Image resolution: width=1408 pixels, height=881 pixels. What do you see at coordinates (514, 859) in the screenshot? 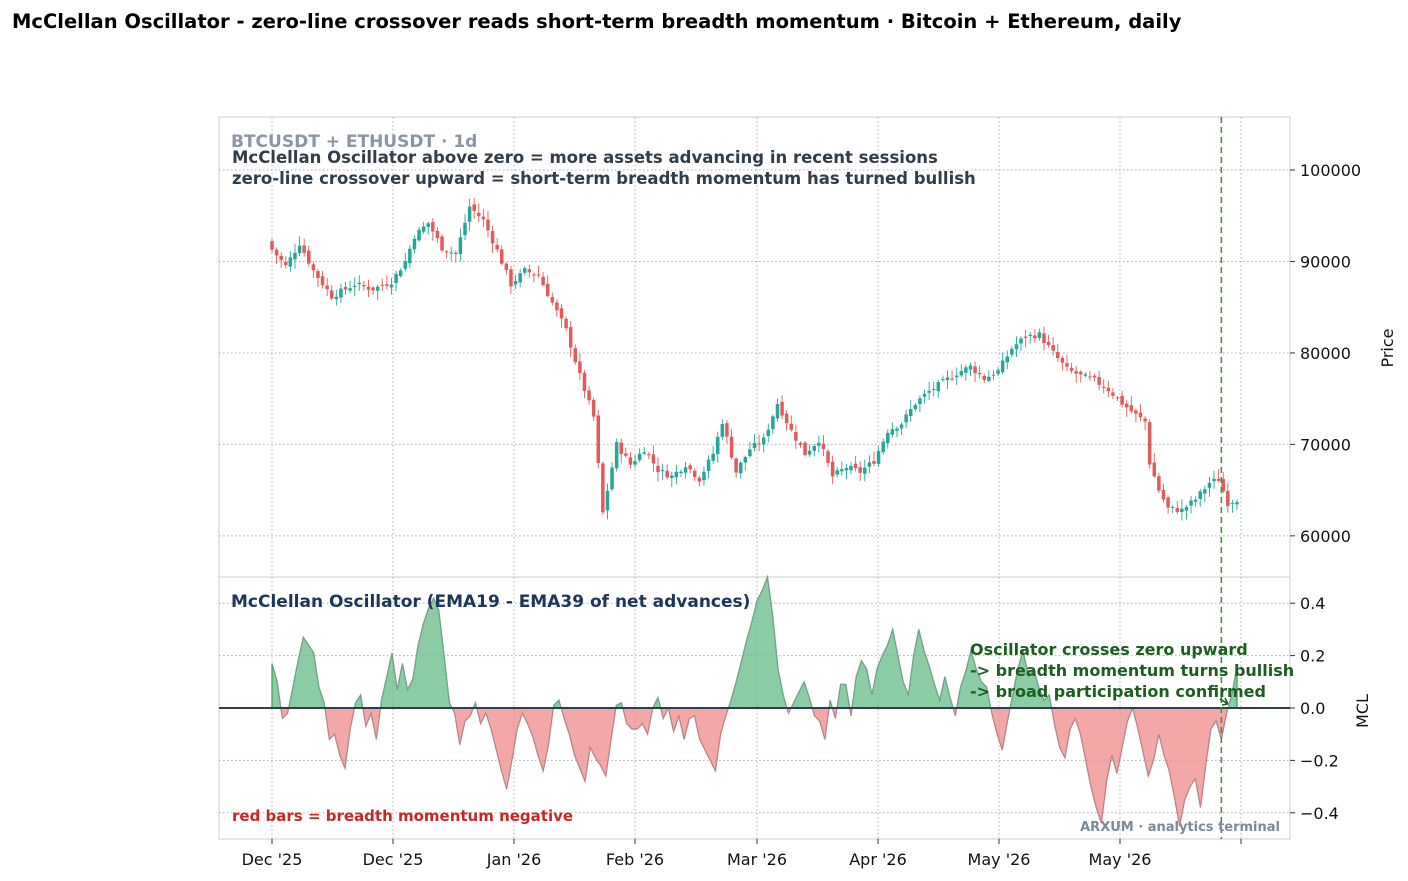
I see `x-tick-label: Jan '26` at bounding box center [514, 859].